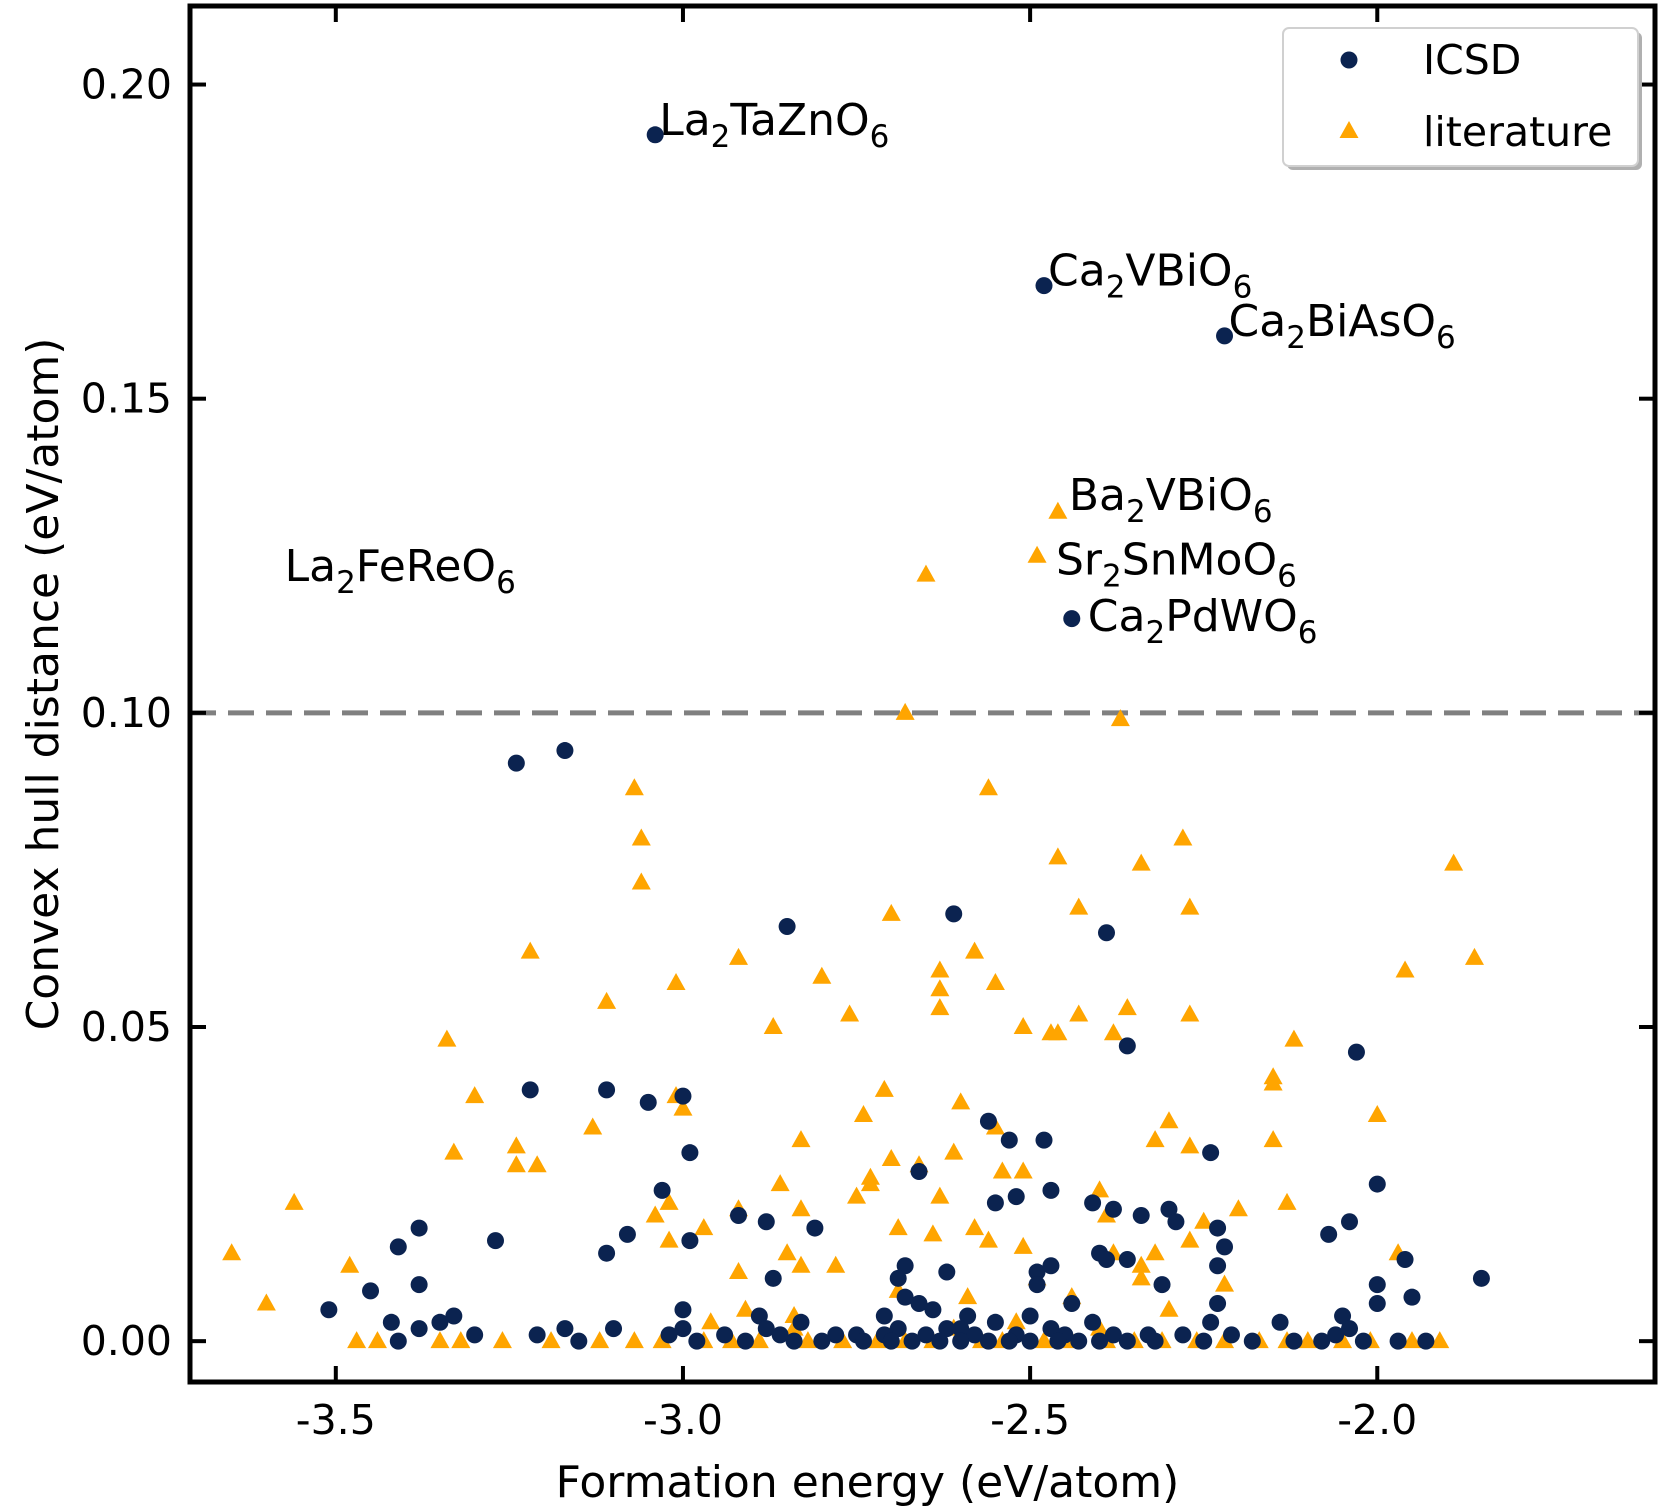 The image size is (1661, 1507). What do you see at coordinates (346, 583) in the screenshot?
I see `formula-subscript: 2` at bounding box center [346, 583].